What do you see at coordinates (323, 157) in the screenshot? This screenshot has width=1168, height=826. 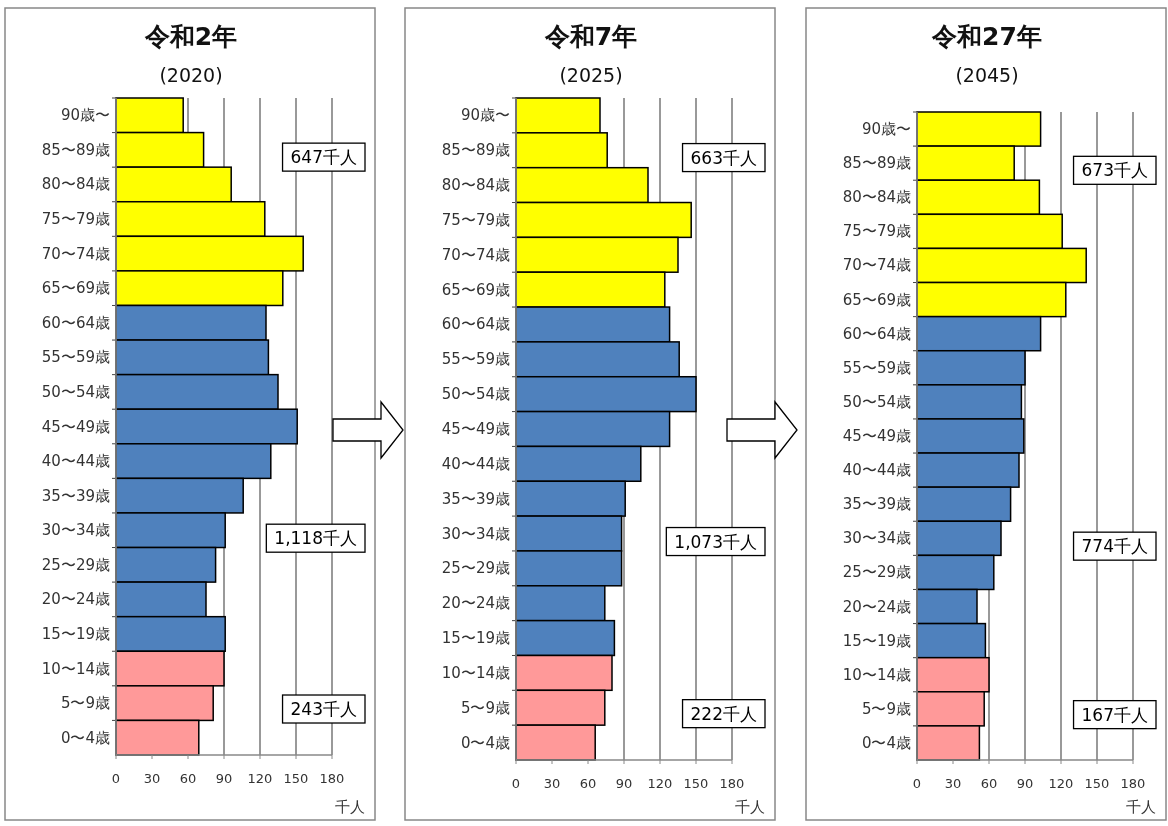 I see `annotation: 647千人` at bounding box center [323, 157].